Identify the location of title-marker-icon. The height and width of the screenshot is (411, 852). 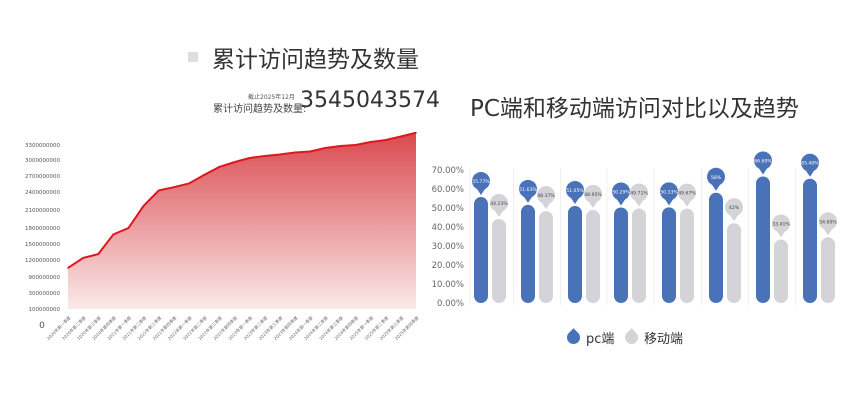
(193, 57).